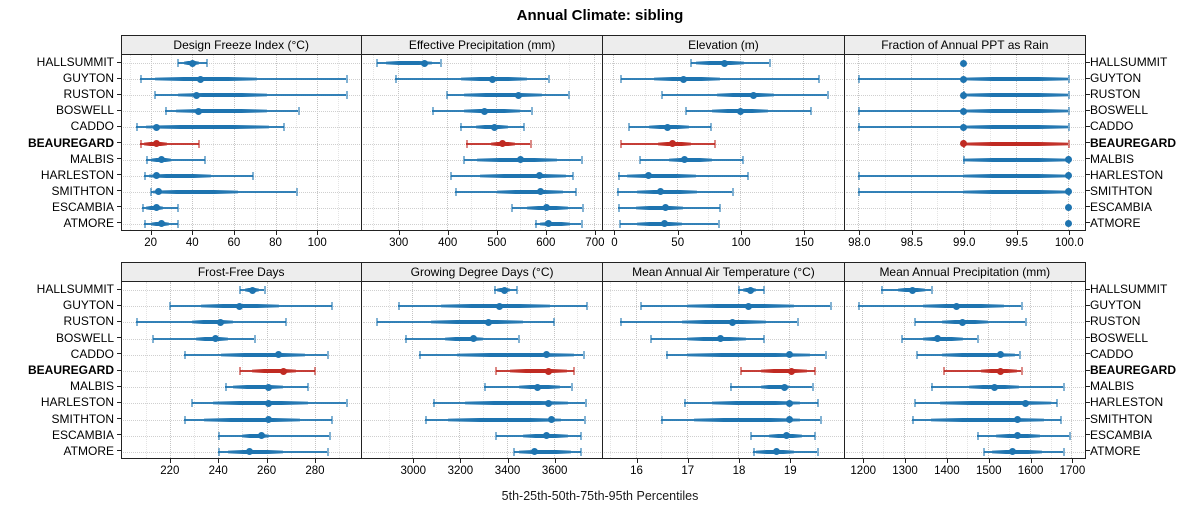  I want to click on station-label-left: ATMORE, so click(88, 222).